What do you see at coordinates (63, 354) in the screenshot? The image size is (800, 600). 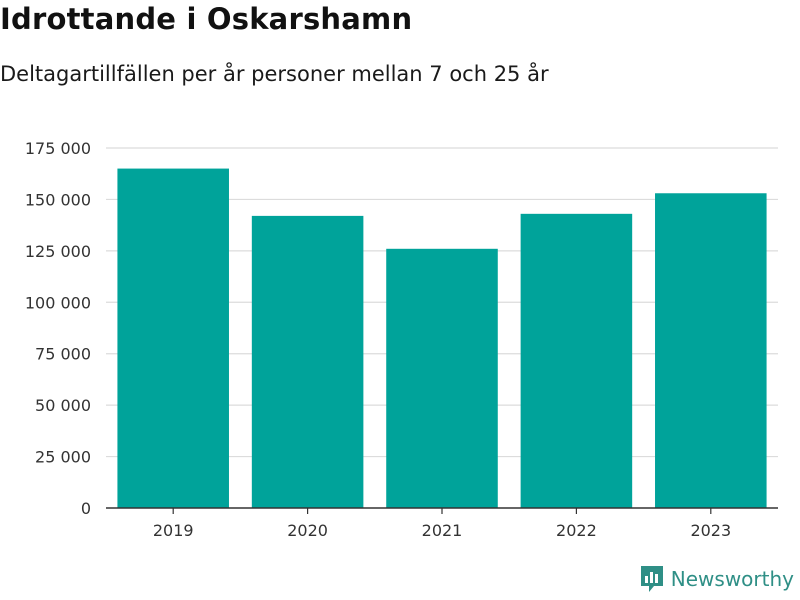 I see `y-tick-label: 75 000` at bounding box center [63, 354].